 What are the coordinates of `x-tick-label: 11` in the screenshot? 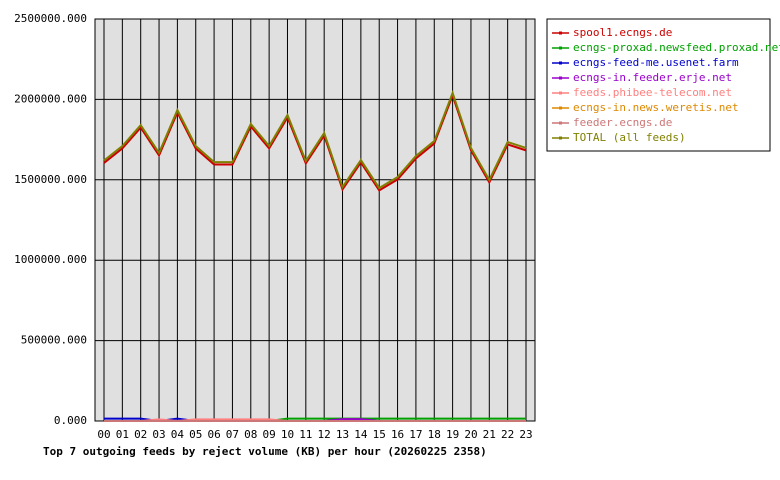 It's located at (305, 434).